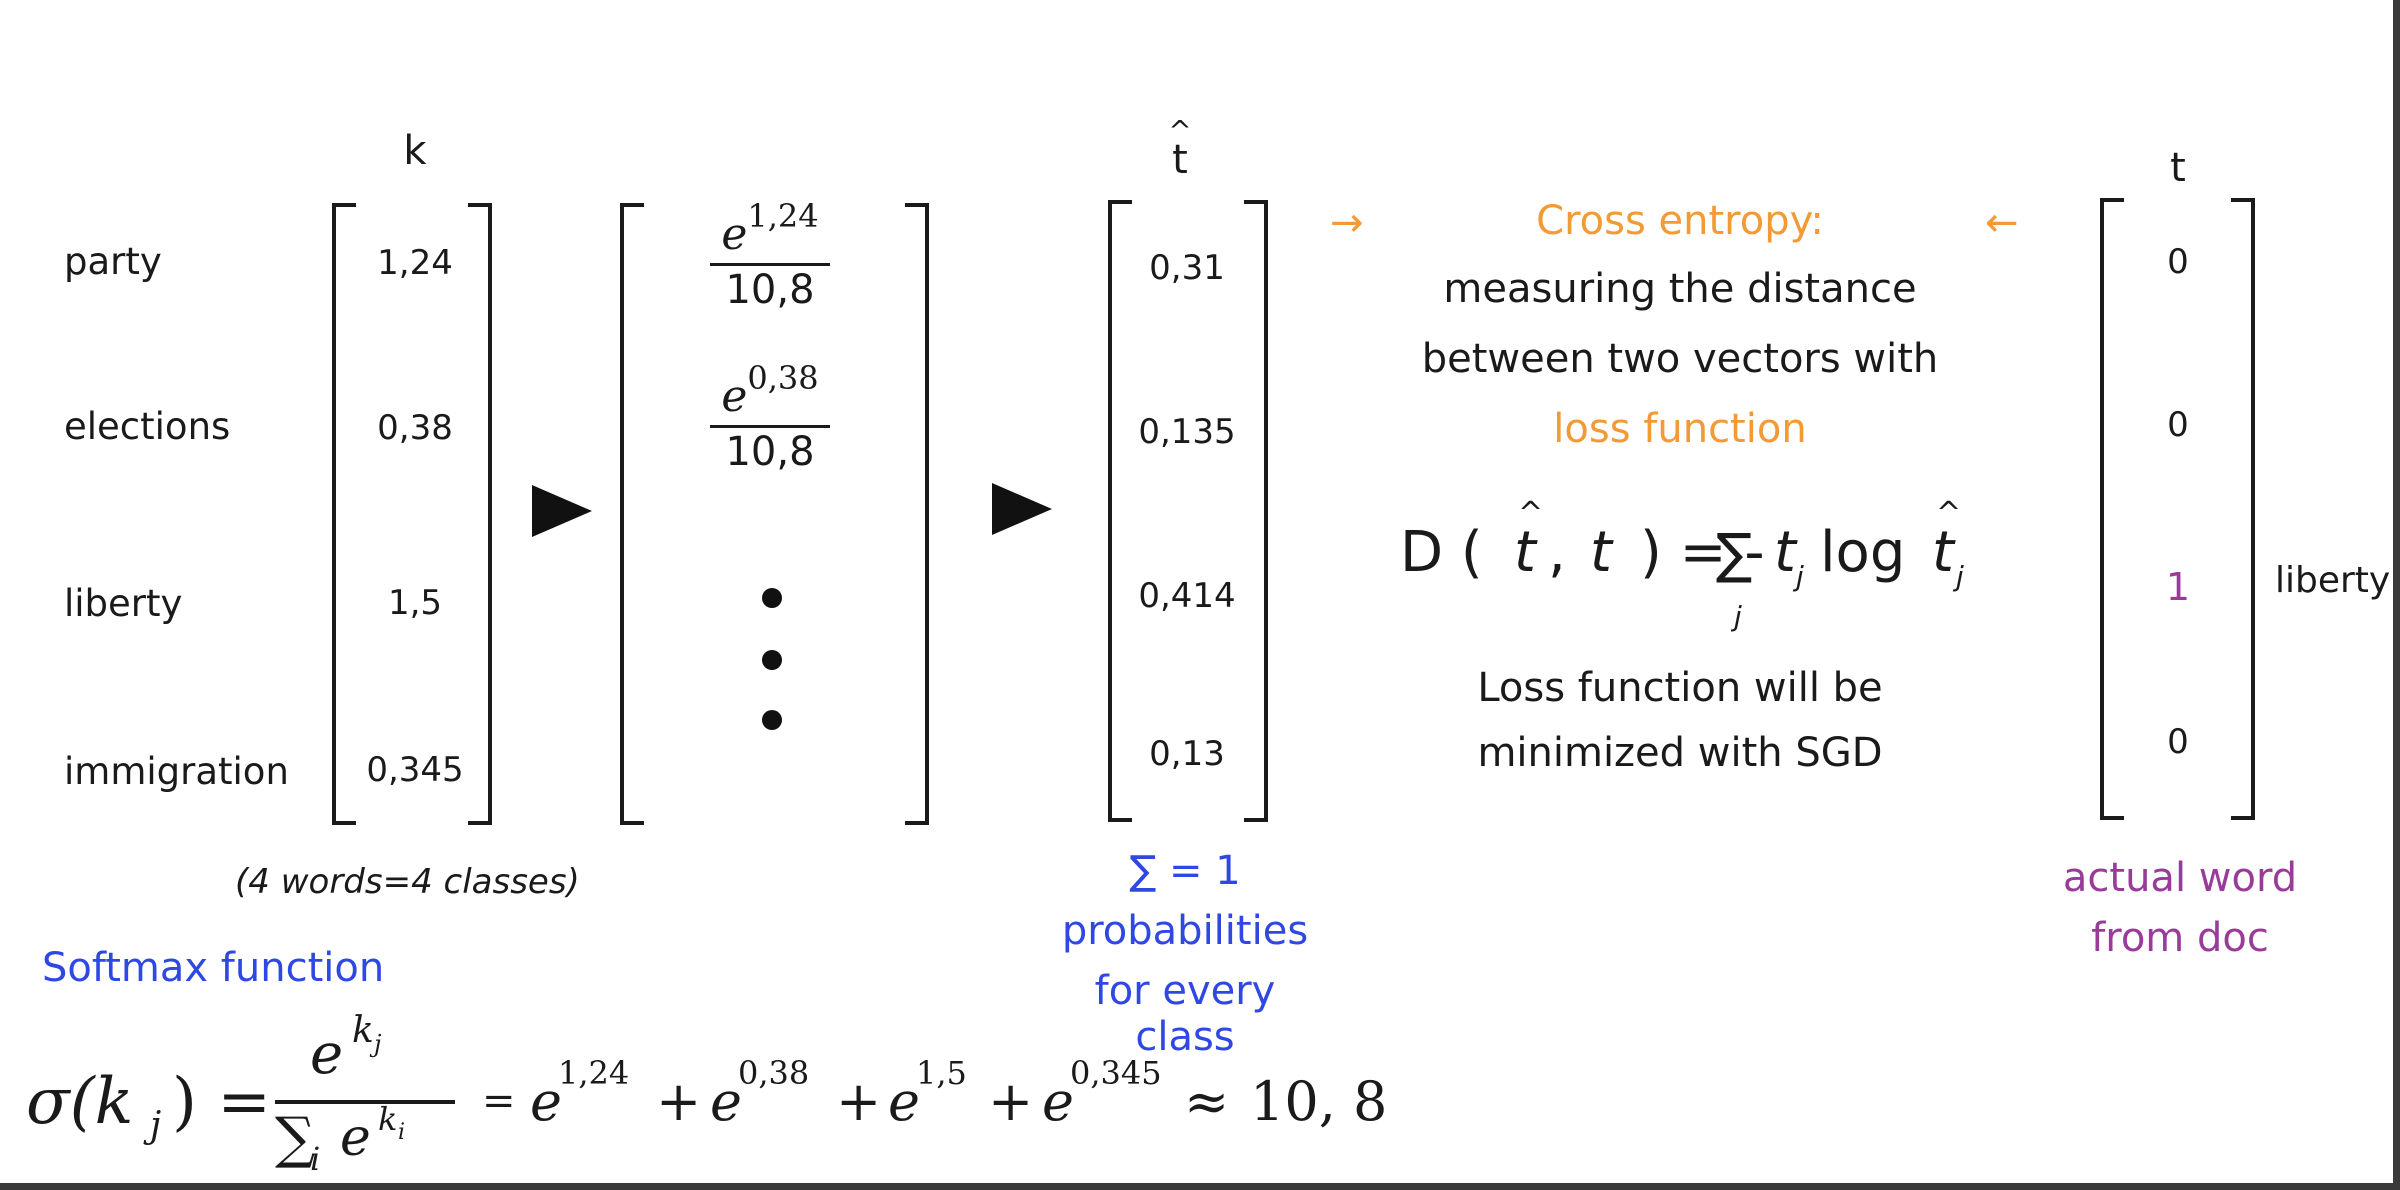 The height and width of the screenshot is (1190, 2400). I want to click on loss-note-line1: Loss function will be, so click(1680, 688).